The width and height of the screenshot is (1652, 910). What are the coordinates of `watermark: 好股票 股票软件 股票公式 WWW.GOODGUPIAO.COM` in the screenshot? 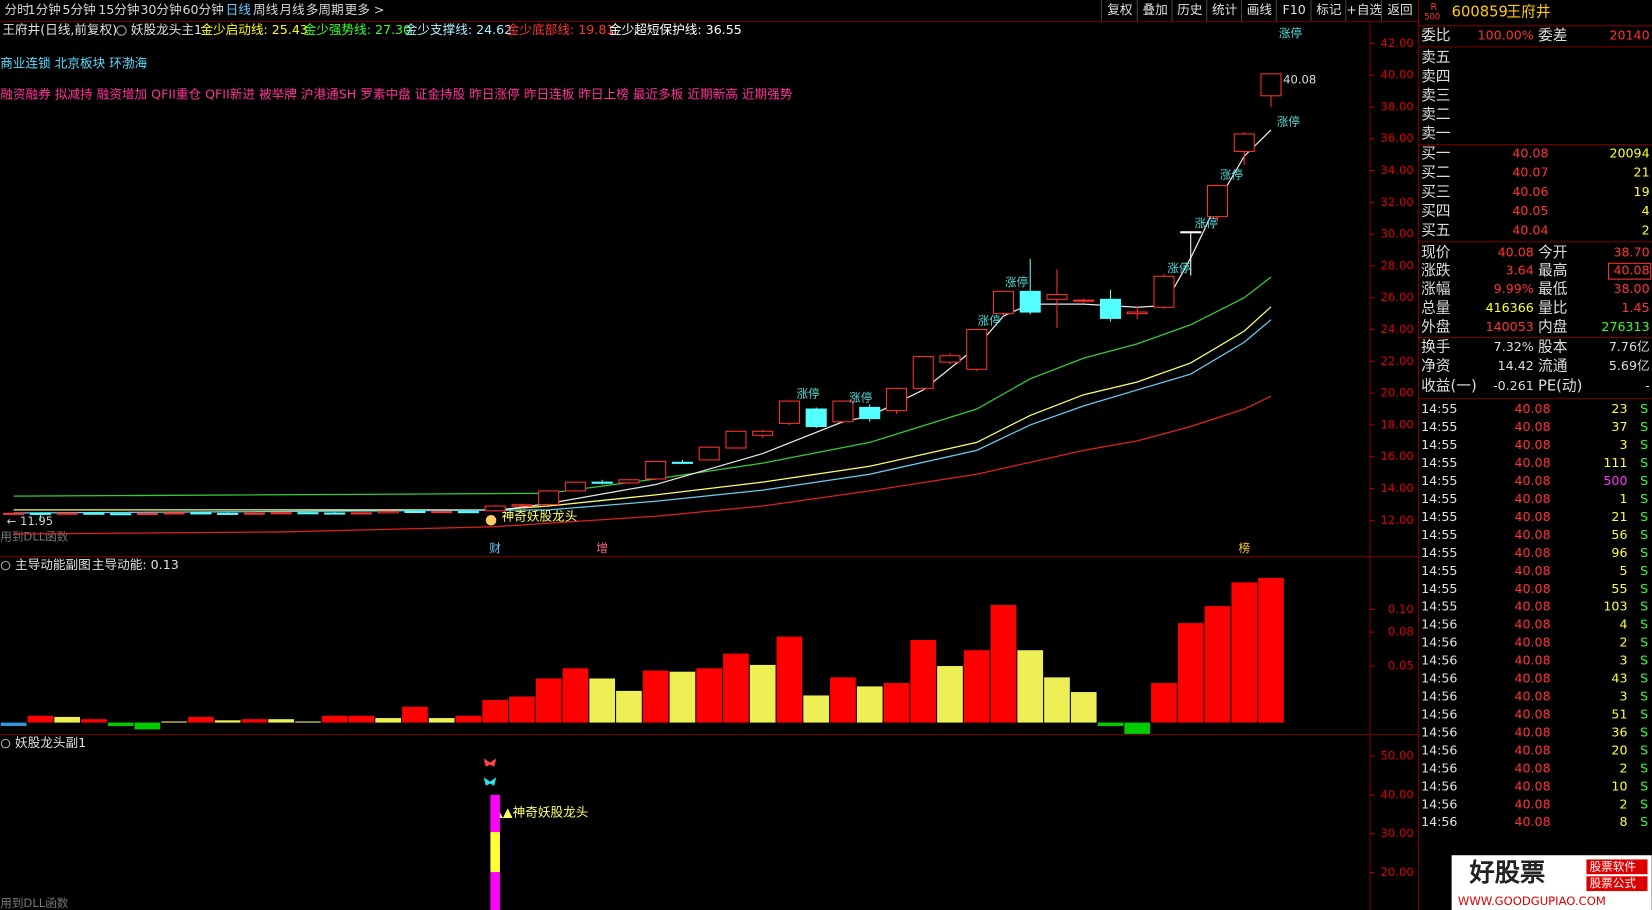 It's located at (1551, 882).